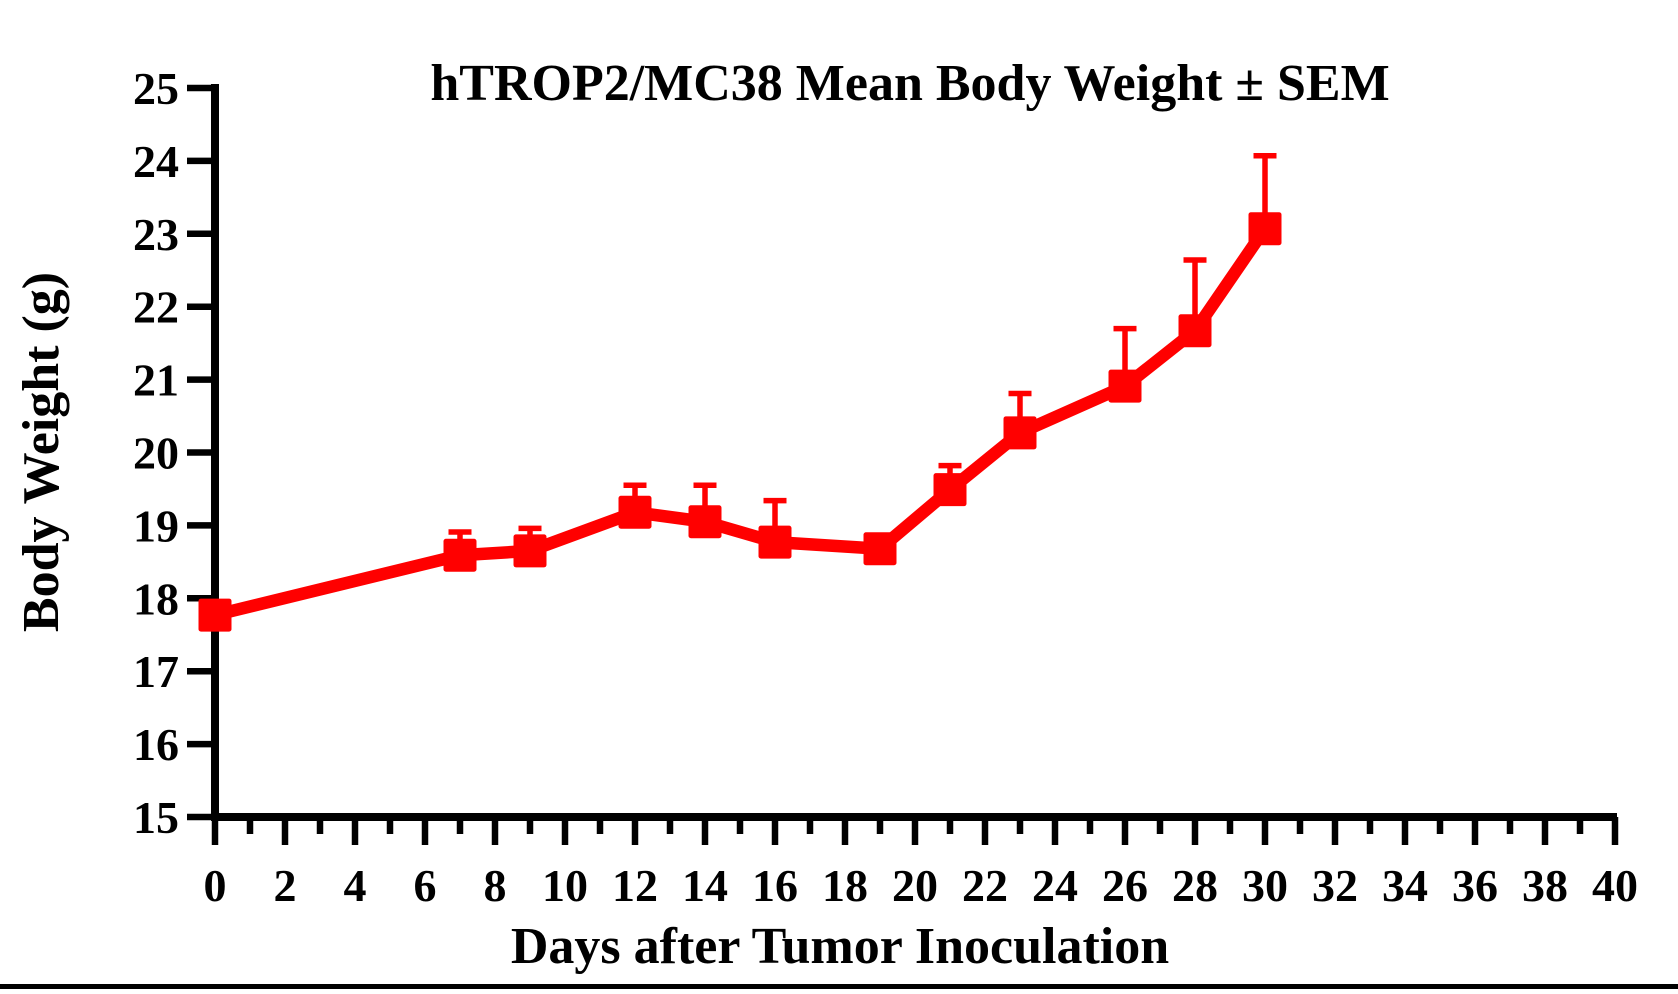 The image size is (1678, 994). Describe the element at coordinates (156, 161) in the screenshot. I see `y-tick-label: 24` at that location.